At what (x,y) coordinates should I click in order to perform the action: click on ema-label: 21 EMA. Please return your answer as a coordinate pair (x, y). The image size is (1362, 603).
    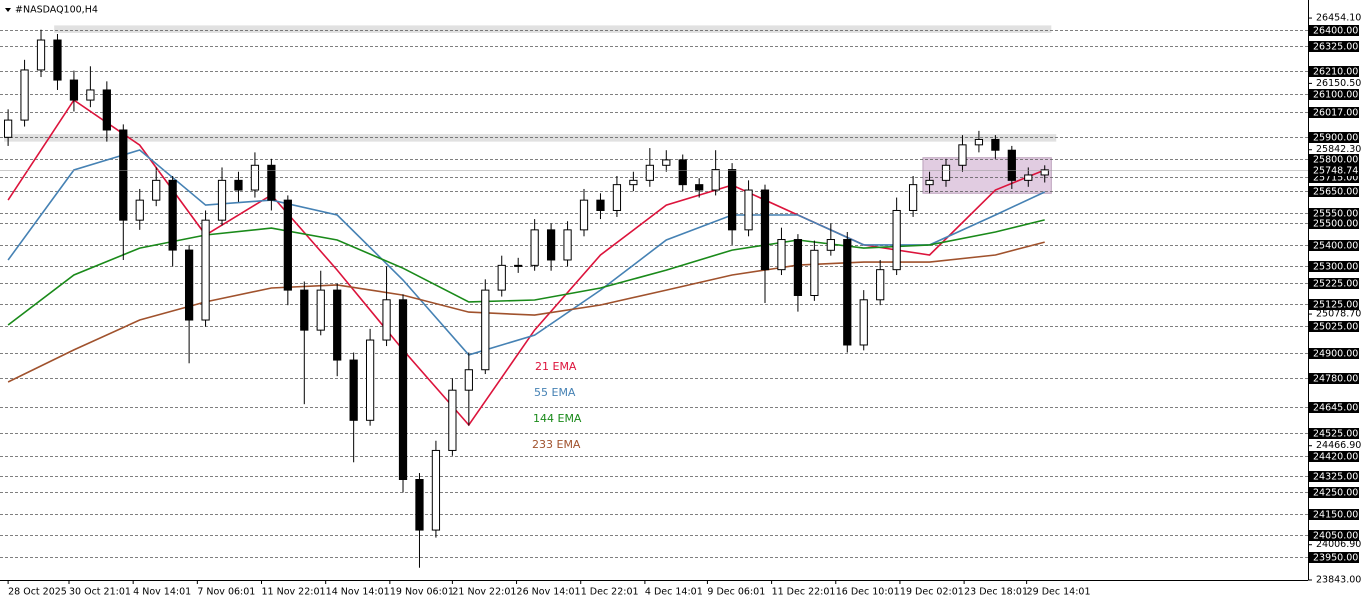
    Looking at the image, I should click on (556, 366).